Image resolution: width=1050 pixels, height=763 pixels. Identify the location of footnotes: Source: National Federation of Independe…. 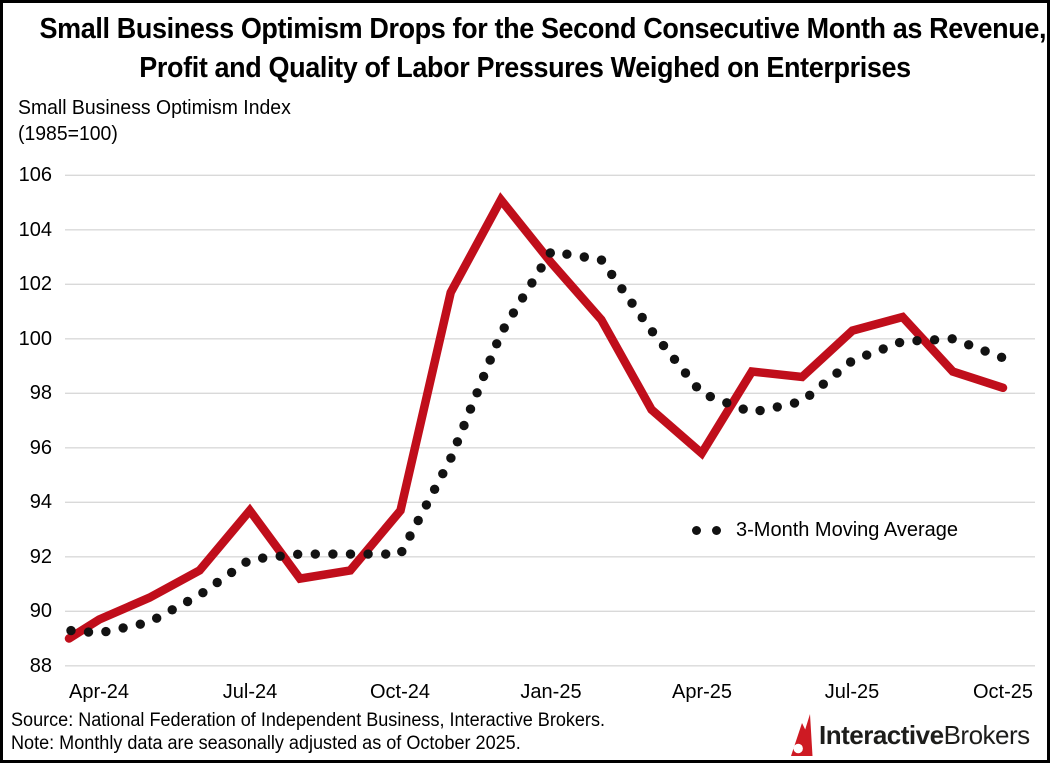
(323, 732).